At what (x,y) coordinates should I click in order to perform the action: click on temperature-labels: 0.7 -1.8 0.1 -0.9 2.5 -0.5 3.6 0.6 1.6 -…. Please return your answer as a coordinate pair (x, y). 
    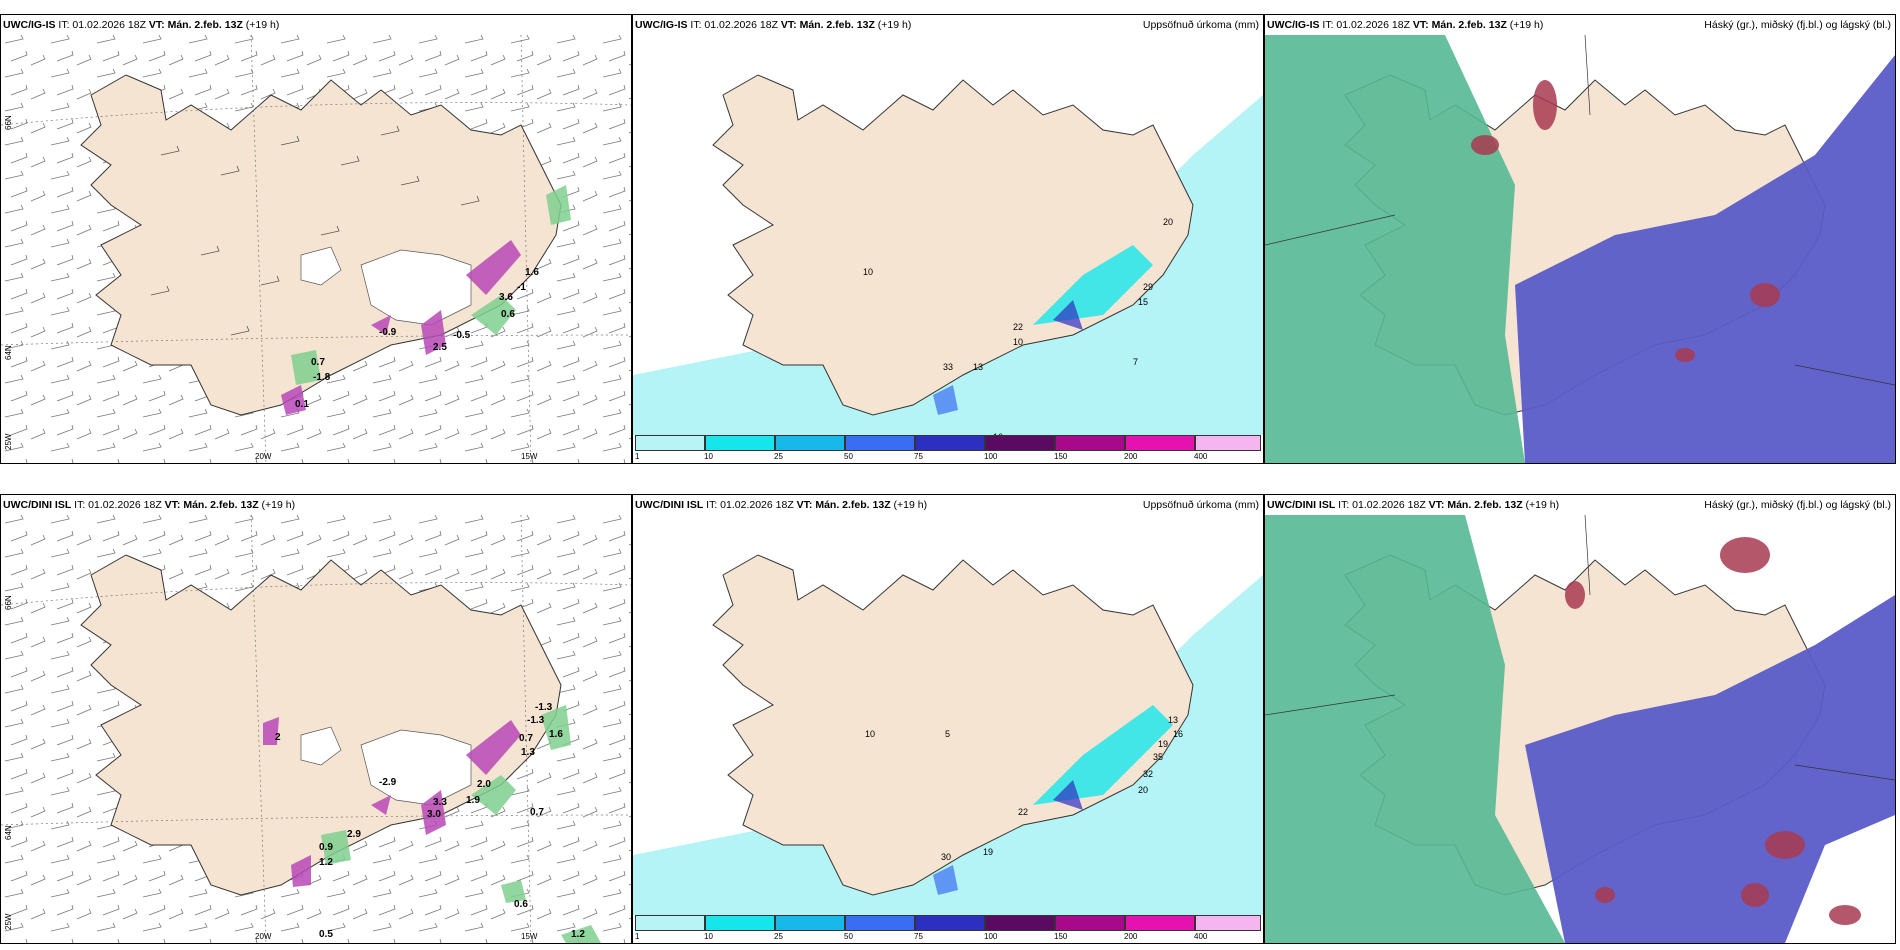
    Looking at the image, I should click on (417, 338).